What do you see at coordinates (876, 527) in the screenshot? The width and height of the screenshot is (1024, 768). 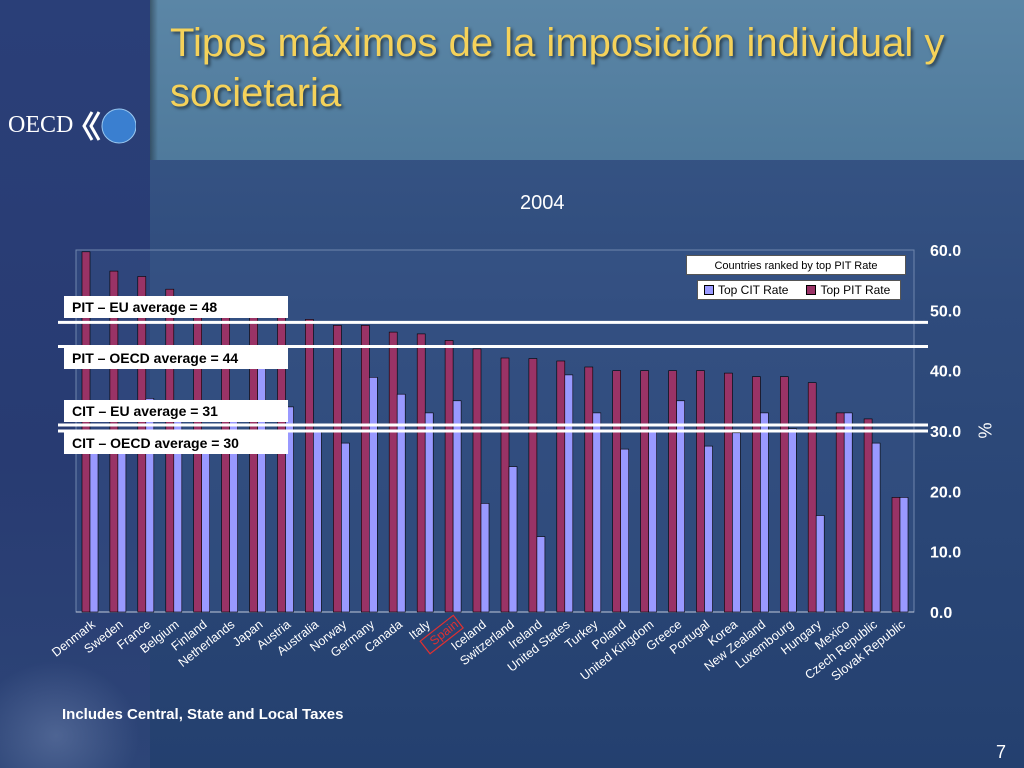 I see `bar-cit-czech-republic` at bounding box center [876, 527].